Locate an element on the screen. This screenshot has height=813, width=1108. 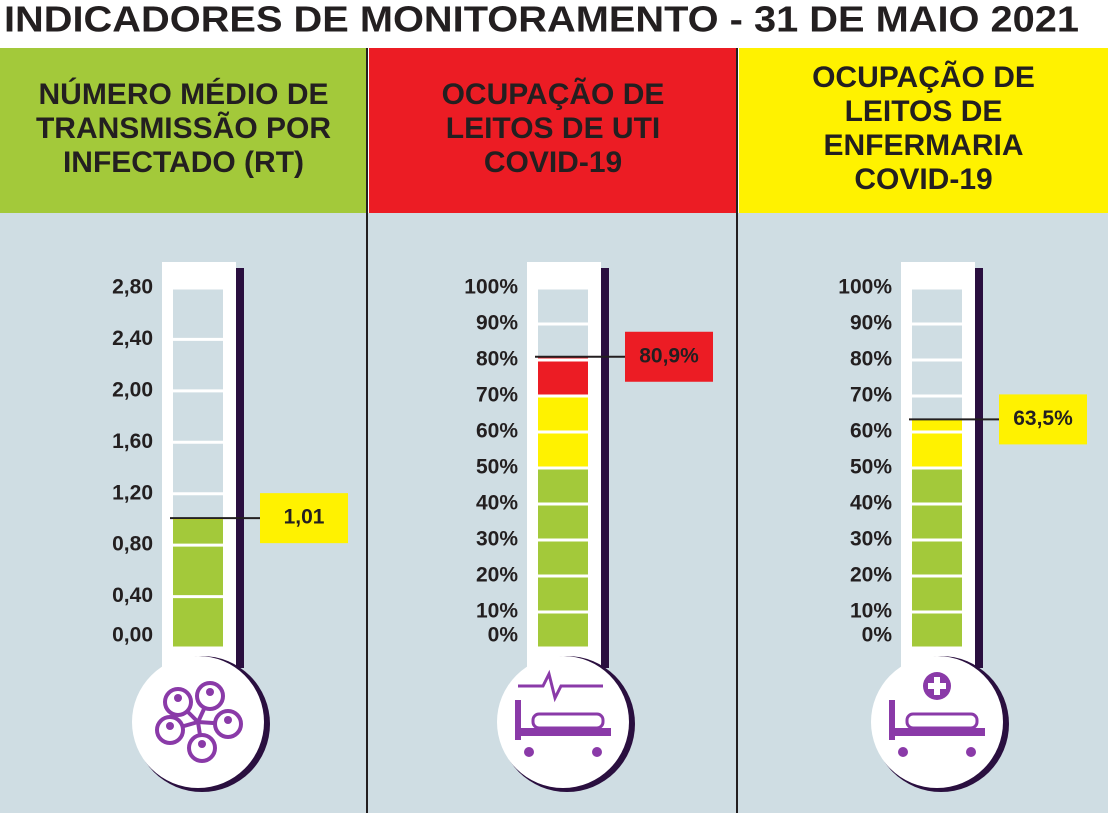
y-tick-label: 2,80 is located at coordinates (132, 287).